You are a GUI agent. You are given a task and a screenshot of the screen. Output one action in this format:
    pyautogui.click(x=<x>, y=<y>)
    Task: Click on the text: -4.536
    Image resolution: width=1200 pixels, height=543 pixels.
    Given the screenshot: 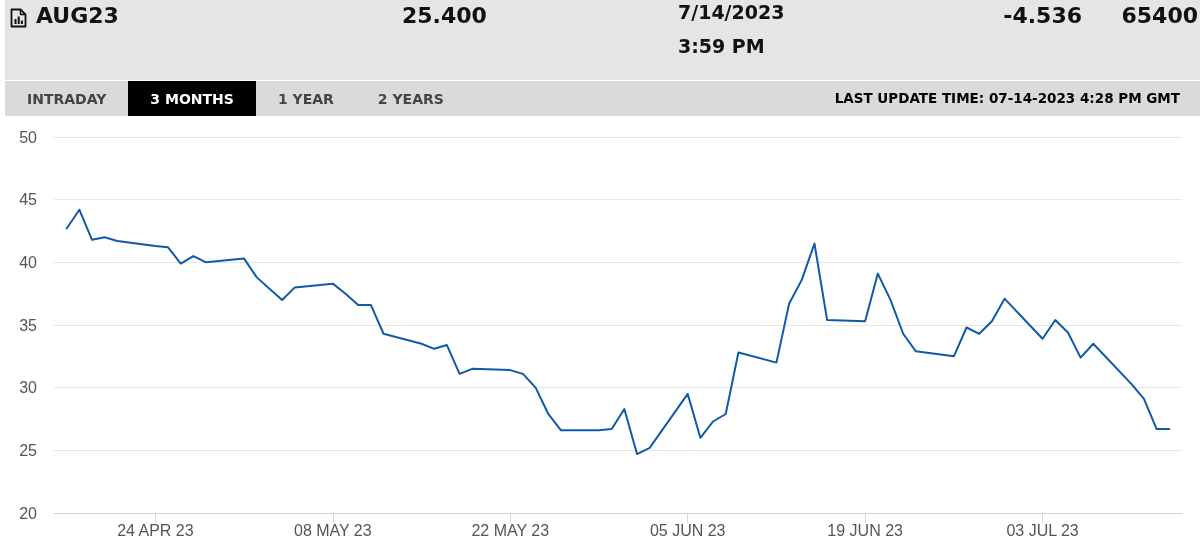 What is the action you would take?
    pyautogui.click(x=1042, y=16)
    